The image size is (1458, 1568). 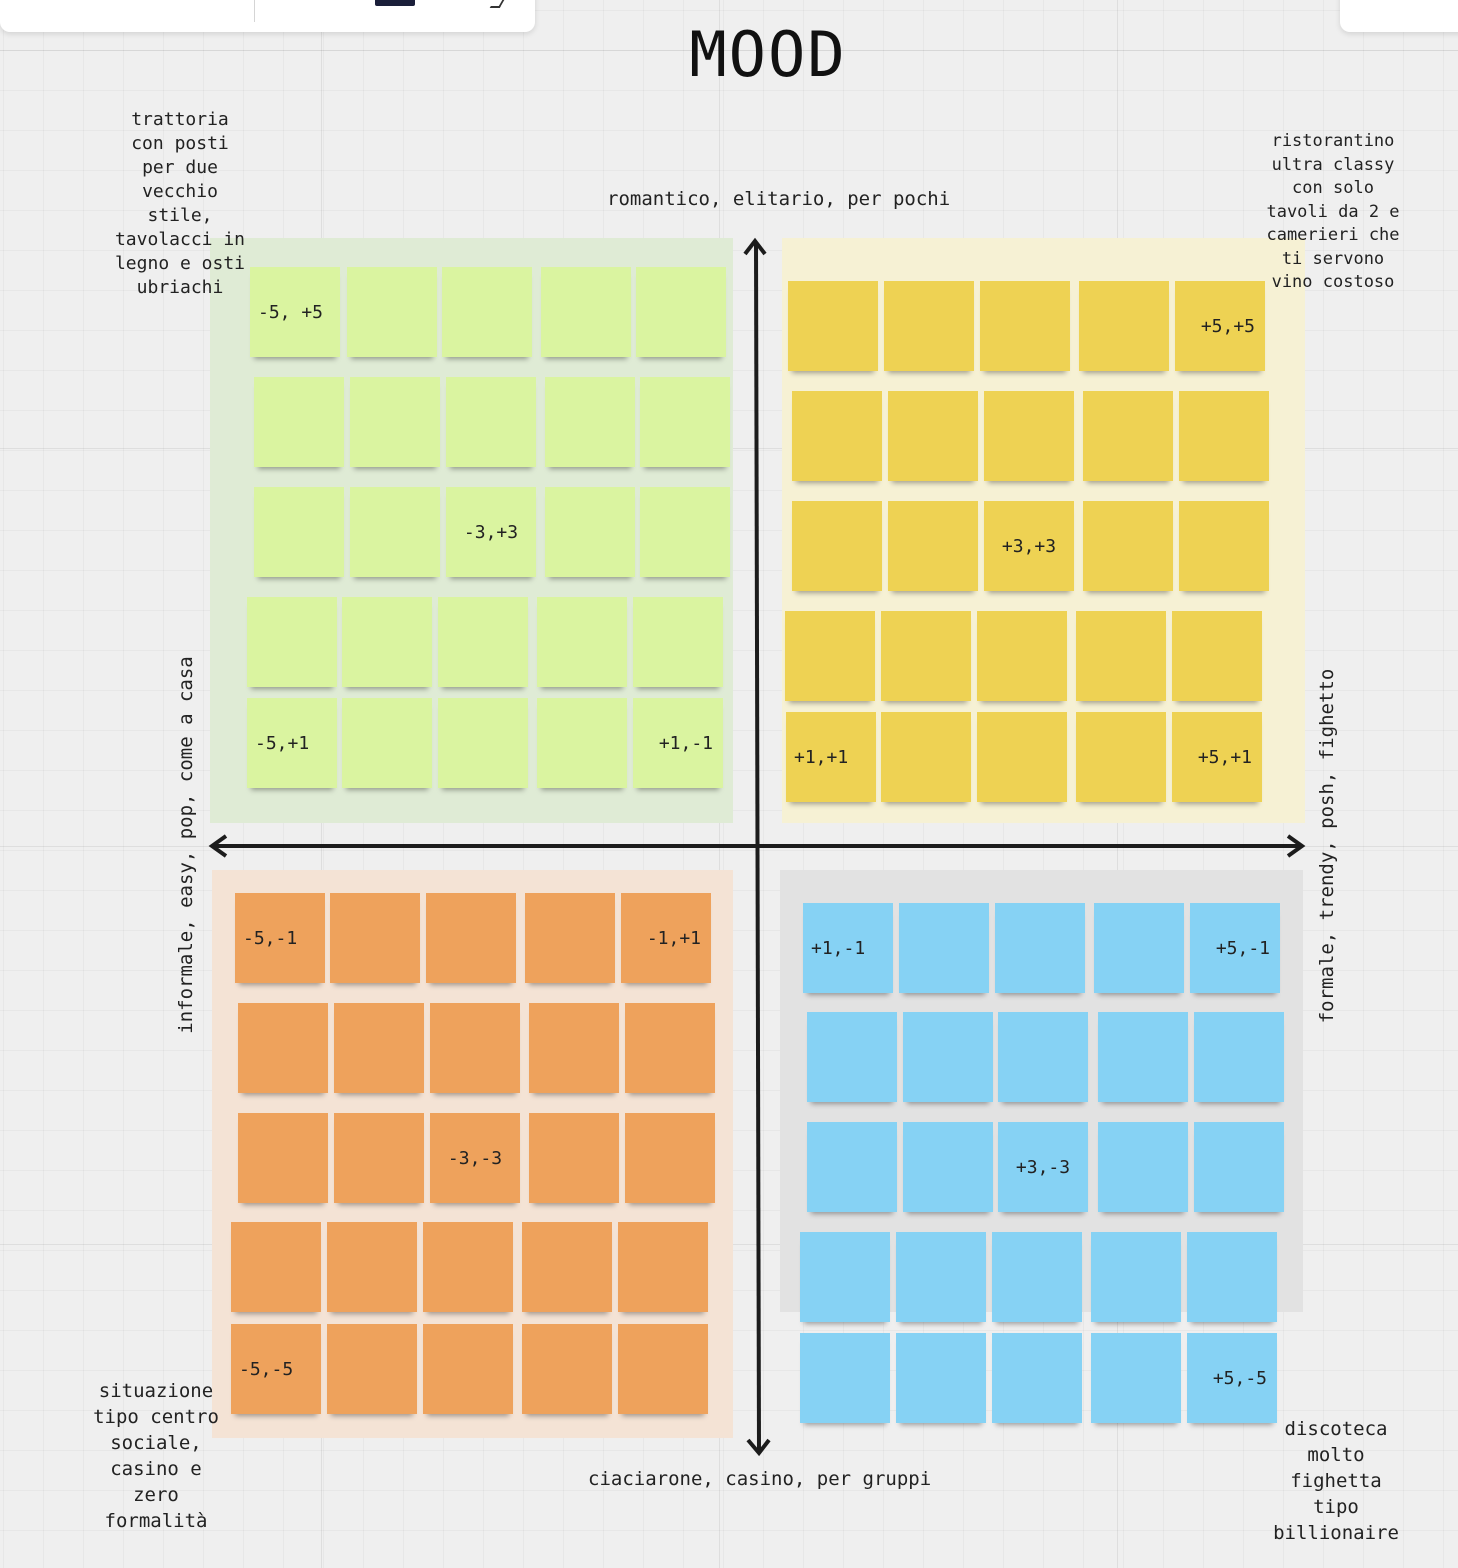 I want to click on sticky-note-top-left-r4-c2, so click(x=387, y=642).